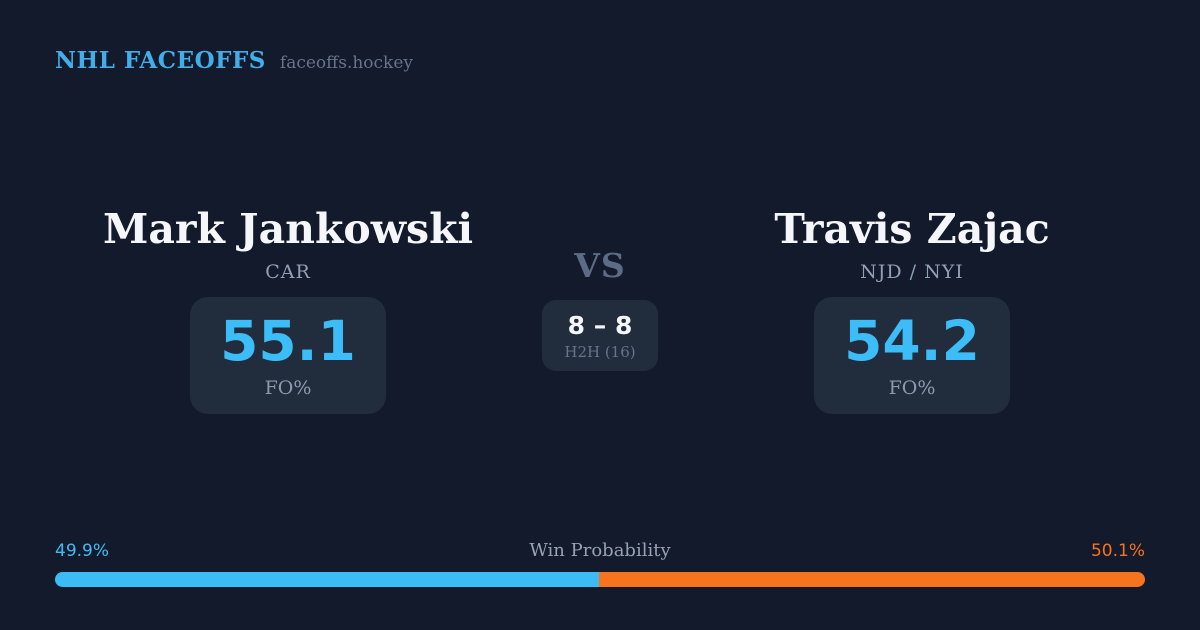  What do you see at coordinates (871, 579) in the screenshot?
I see `win-probability-bar-right-segment` at bounding box center [871, 579].